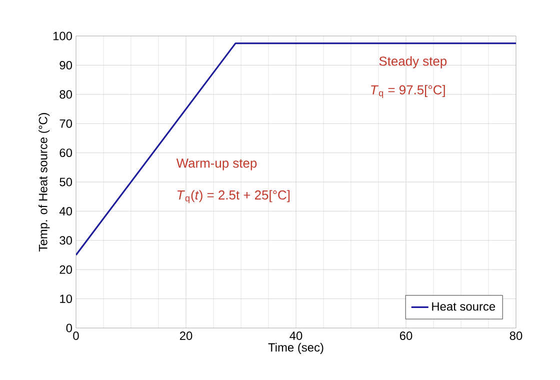  What do you see at coordinates (66, 94) in the screenshot?
I see `y-tick-label: 80` at bounding box center [66, 94].